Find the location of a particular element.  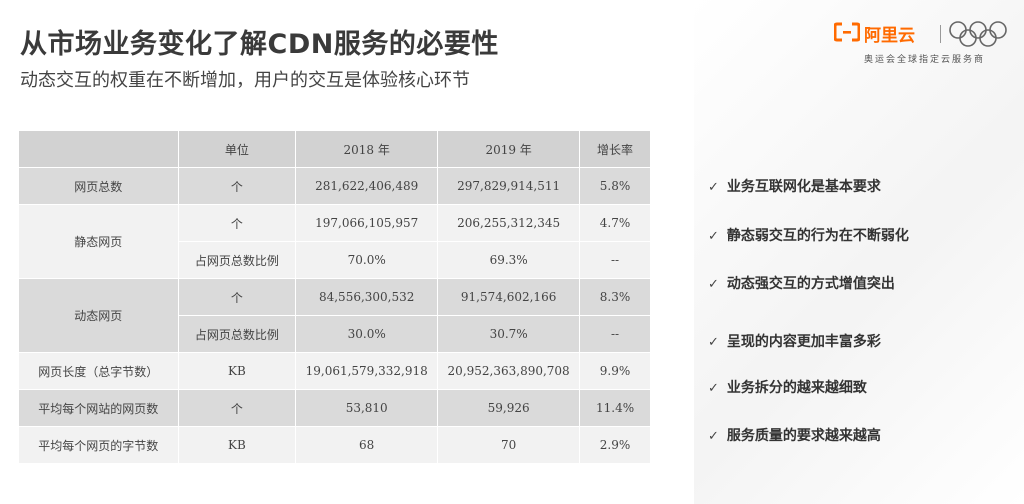

table-cell: 2.9% is located at coordinates (615, 445).